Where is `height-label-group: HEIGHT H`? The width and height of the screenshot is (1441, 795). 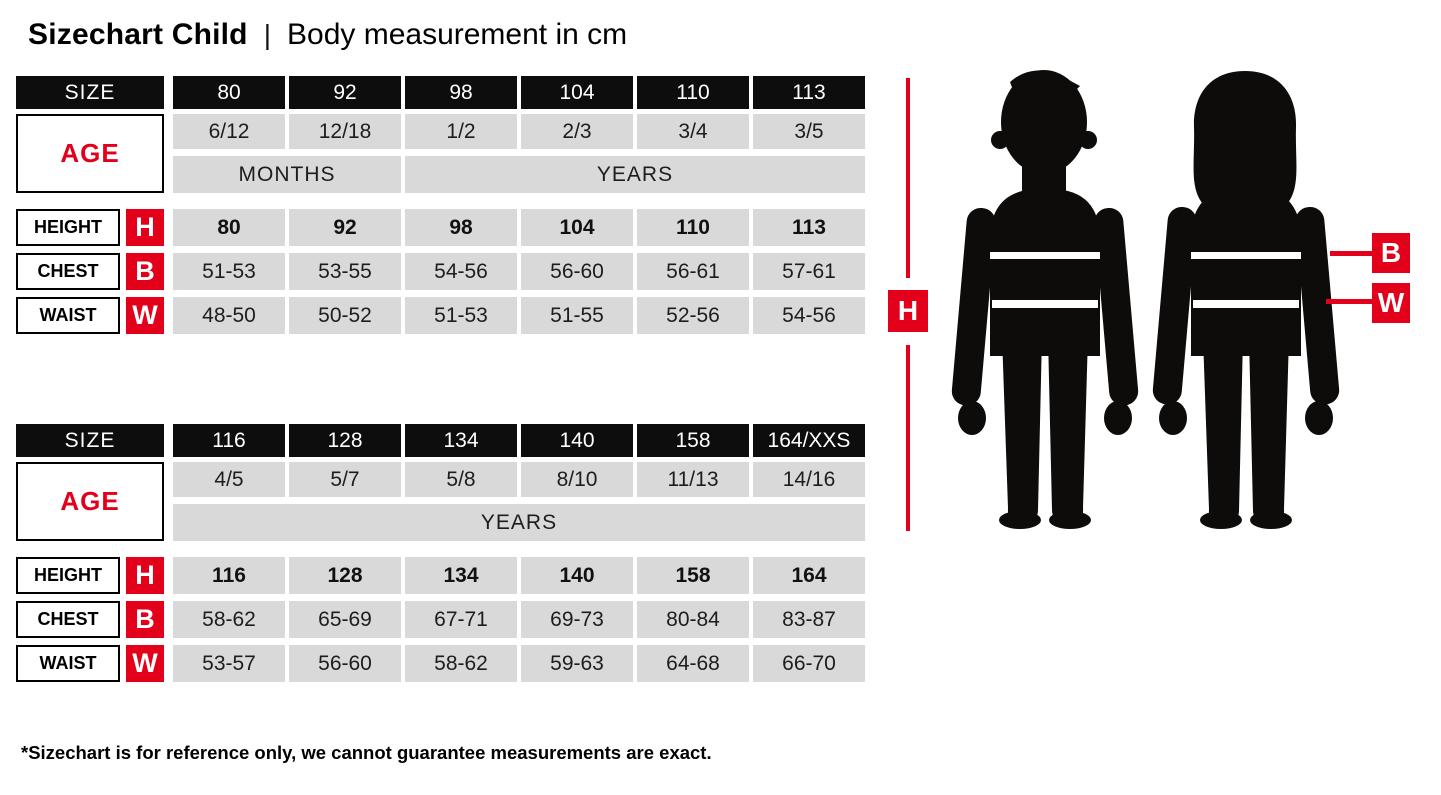 height-label-group: HEIGHT H is located at coordinates (90, 575).